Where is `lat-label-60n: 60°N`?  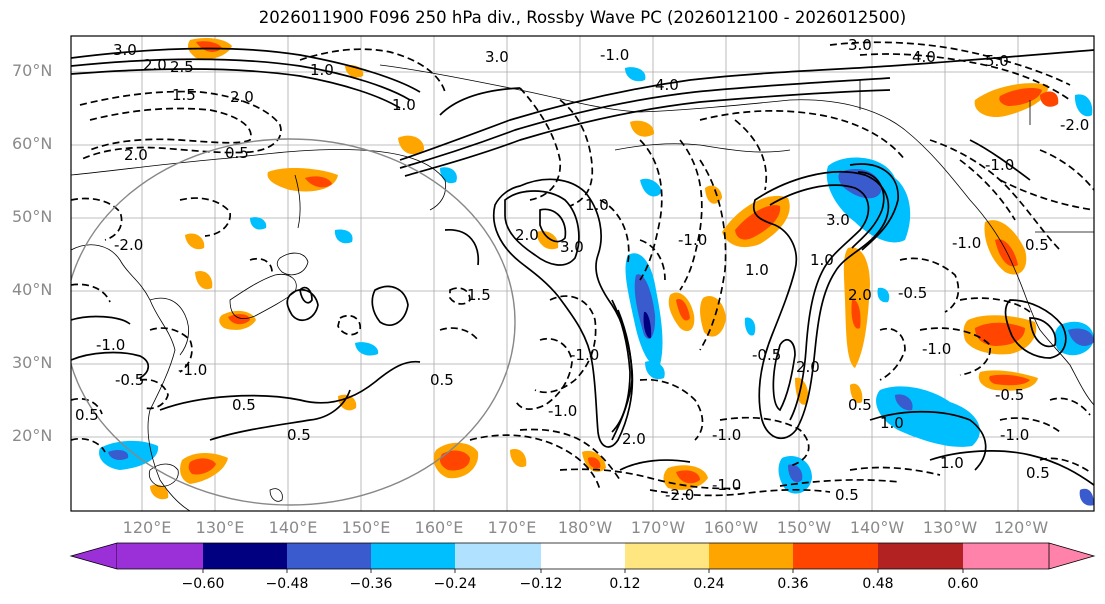
lat-label-60n: 60°N is located at coordinates (32, 143).